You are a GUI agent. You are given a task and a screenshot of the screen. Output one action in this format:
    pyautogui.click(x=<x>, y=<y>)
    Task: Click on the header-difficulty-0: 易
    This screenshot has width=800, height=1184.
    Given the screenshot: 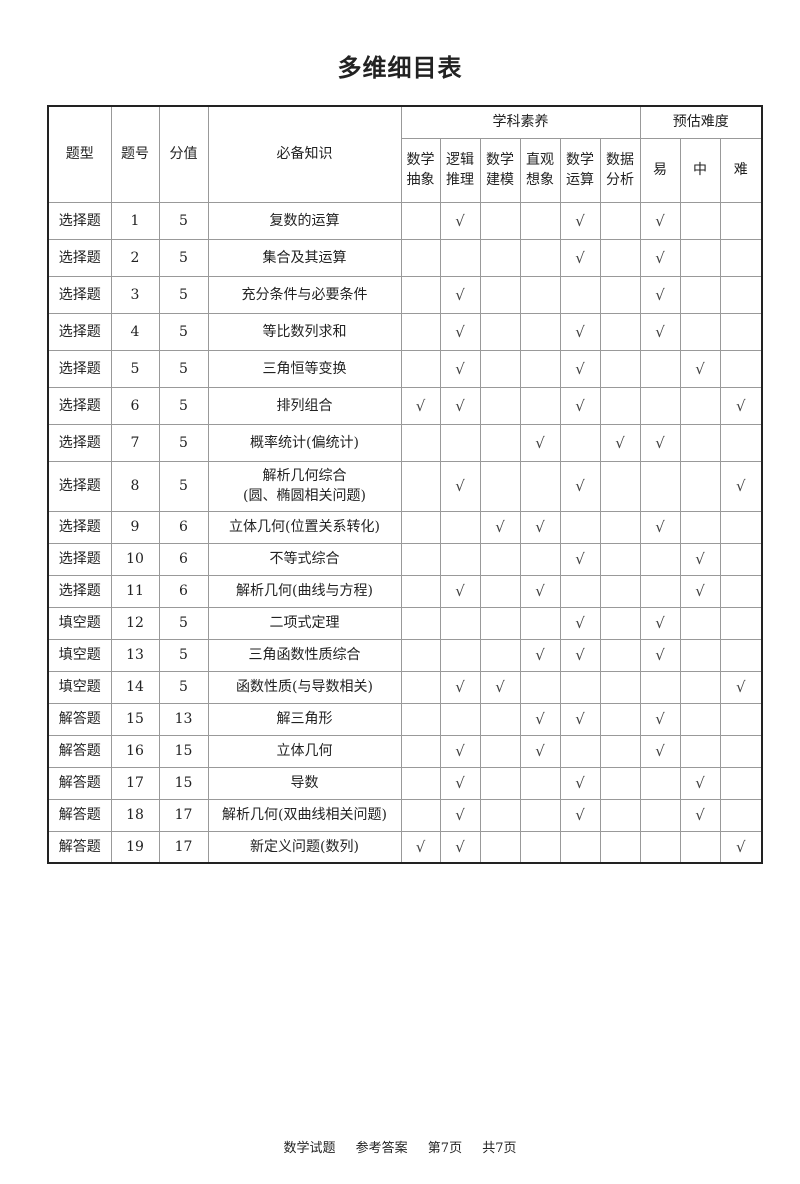 What is the action you would take?
    pyautogui.click(x=660, y=170)
    